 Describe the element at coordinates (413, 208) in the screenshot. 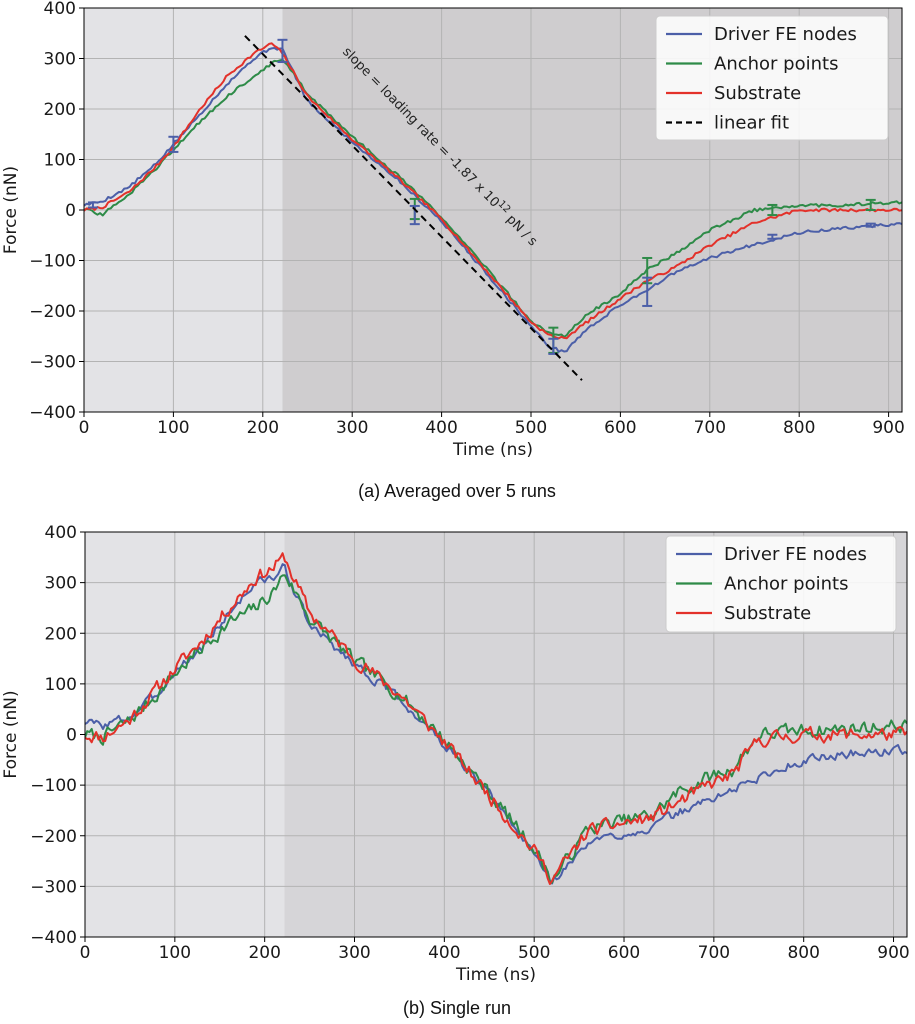

I see `linear-fit-line` at that location.